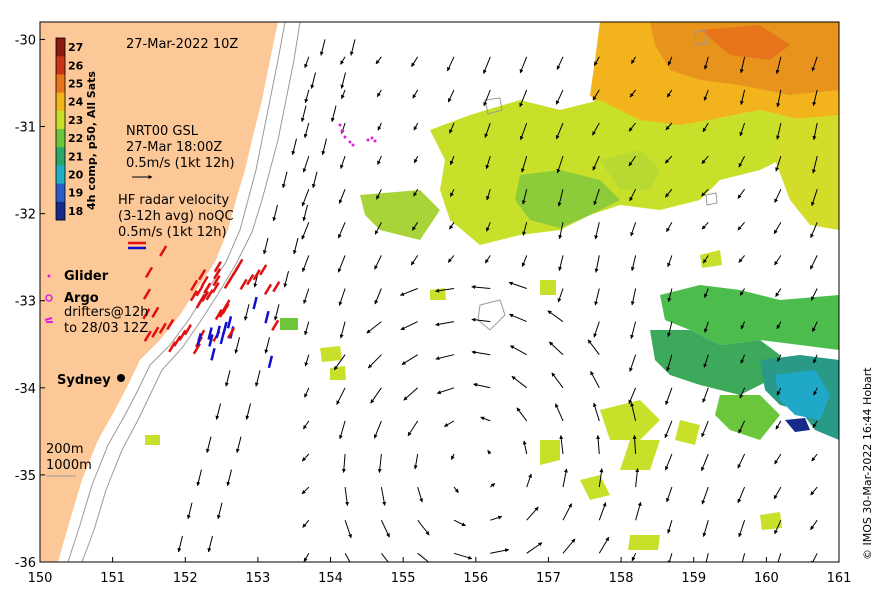 This screenshot has width=880, height=600. Describe the element at coordinates (75, 47) in the screenshot. I see `colorbar-label: 27` at that location.